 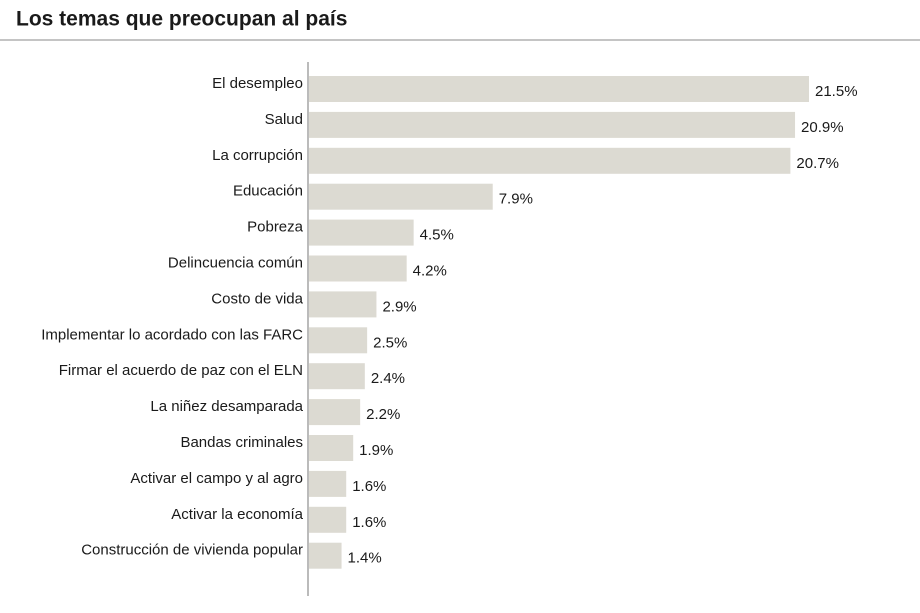 What do you see at coordinates (226, 406) in the screenshot?
I see `category-label: La niñez desamparada` at bounding box center [226, 406].